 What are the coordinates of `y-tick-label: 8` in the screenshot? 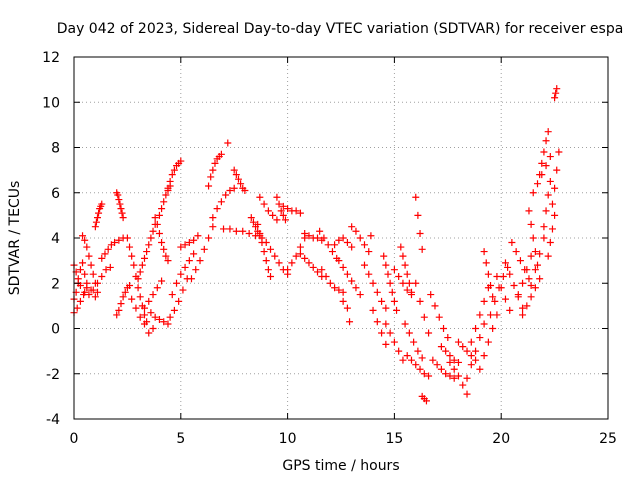 It's located at (55, 149).